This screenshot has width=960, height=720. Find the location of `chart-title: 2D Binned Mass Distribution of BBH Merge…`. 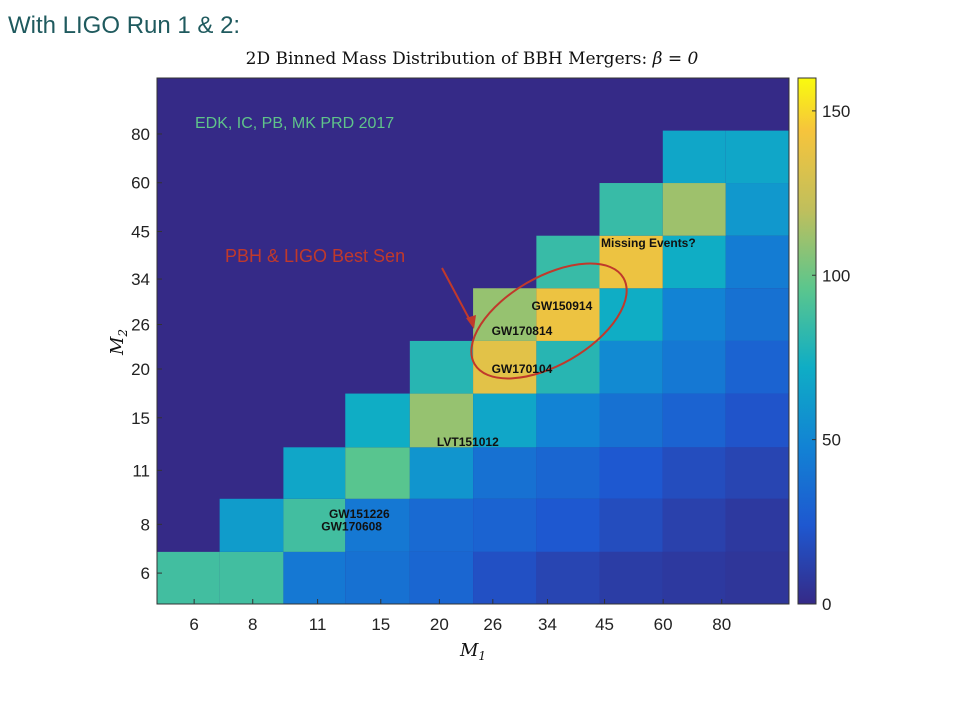

chart-title: 2D Binned Mass Distribution of BBH Merge… is located at coordinates (472, 59).